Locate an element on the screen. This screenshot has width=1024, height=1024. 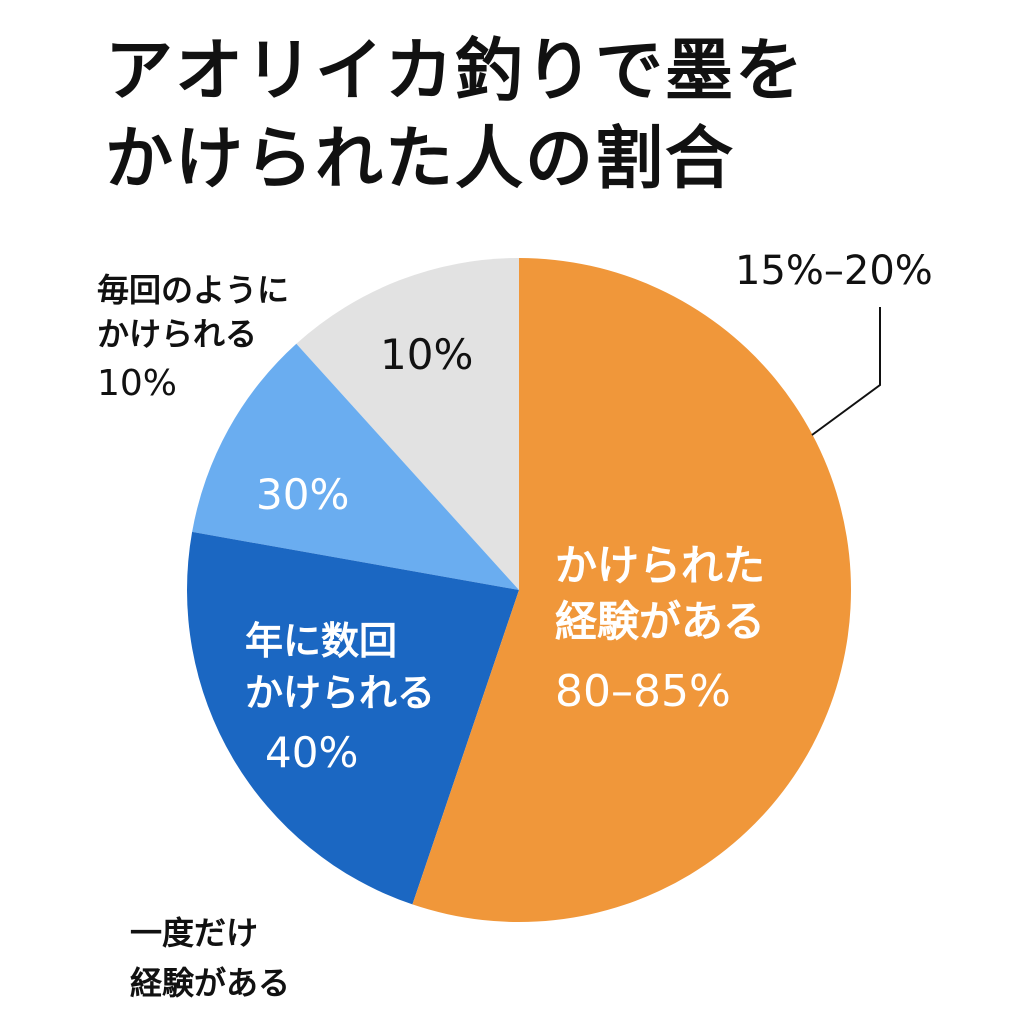
slice-value-grey: 10% is located at coordinates (427, 354).